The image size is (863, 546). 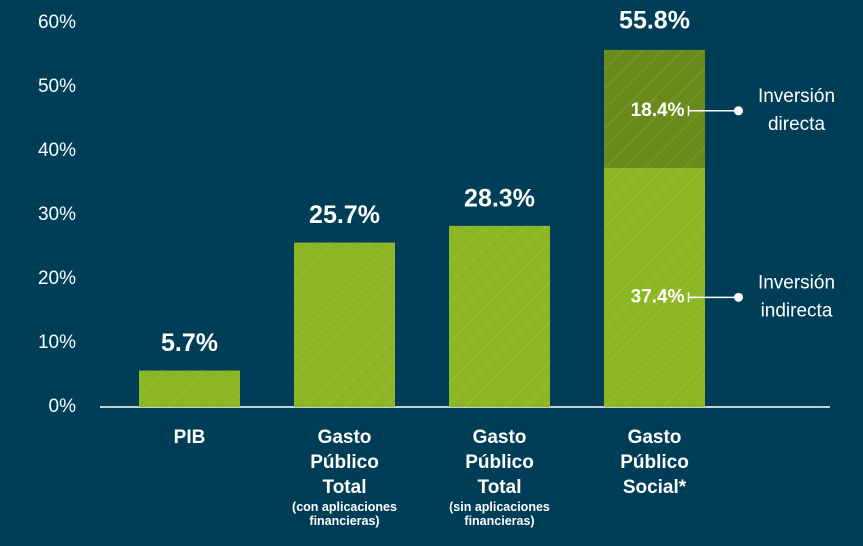 I want to click on y-tick-label: 50%, so click(x=57, y=86).